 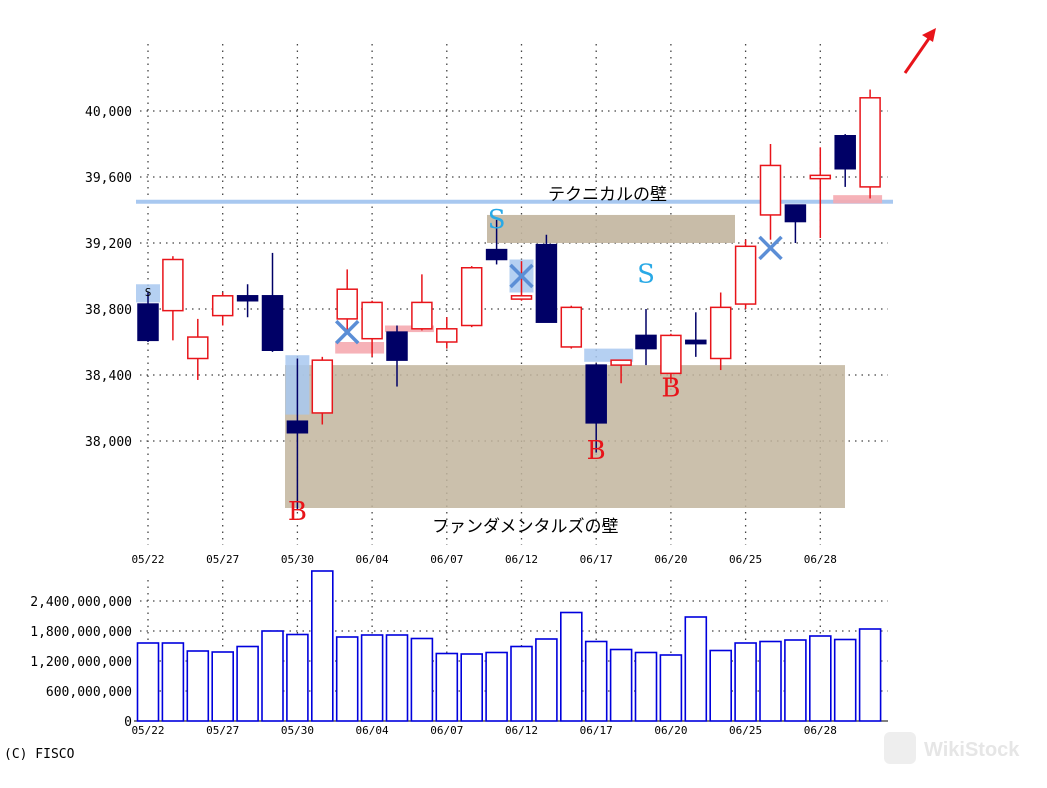 I want to click on price-x-tick-label: 06/28, so click(x=820, y=559).